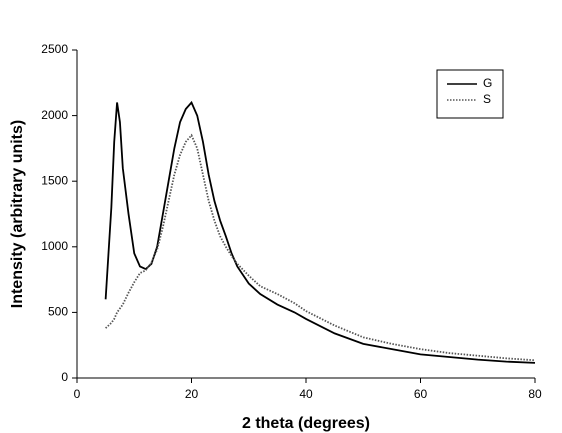 The image size is (562, 433). What do you see at coordinates (306, 394) in the screenshot?
I see `x-tick-label: 40` at bounding box center [306, 394].